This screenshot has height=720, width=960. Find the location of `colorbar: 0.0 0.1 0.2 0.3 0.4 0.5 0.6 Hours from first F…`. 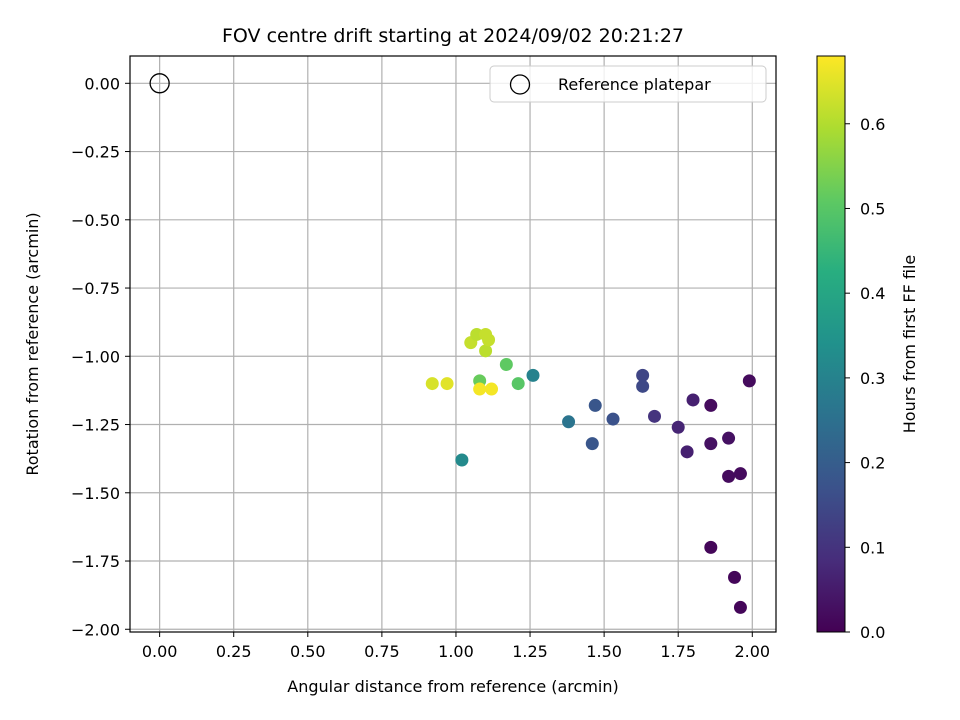

colorbar: 0.0 0.1 0.2 0.3 0.4 0.5 0.6 Hours from first F… is located at coordinates (867, 348).